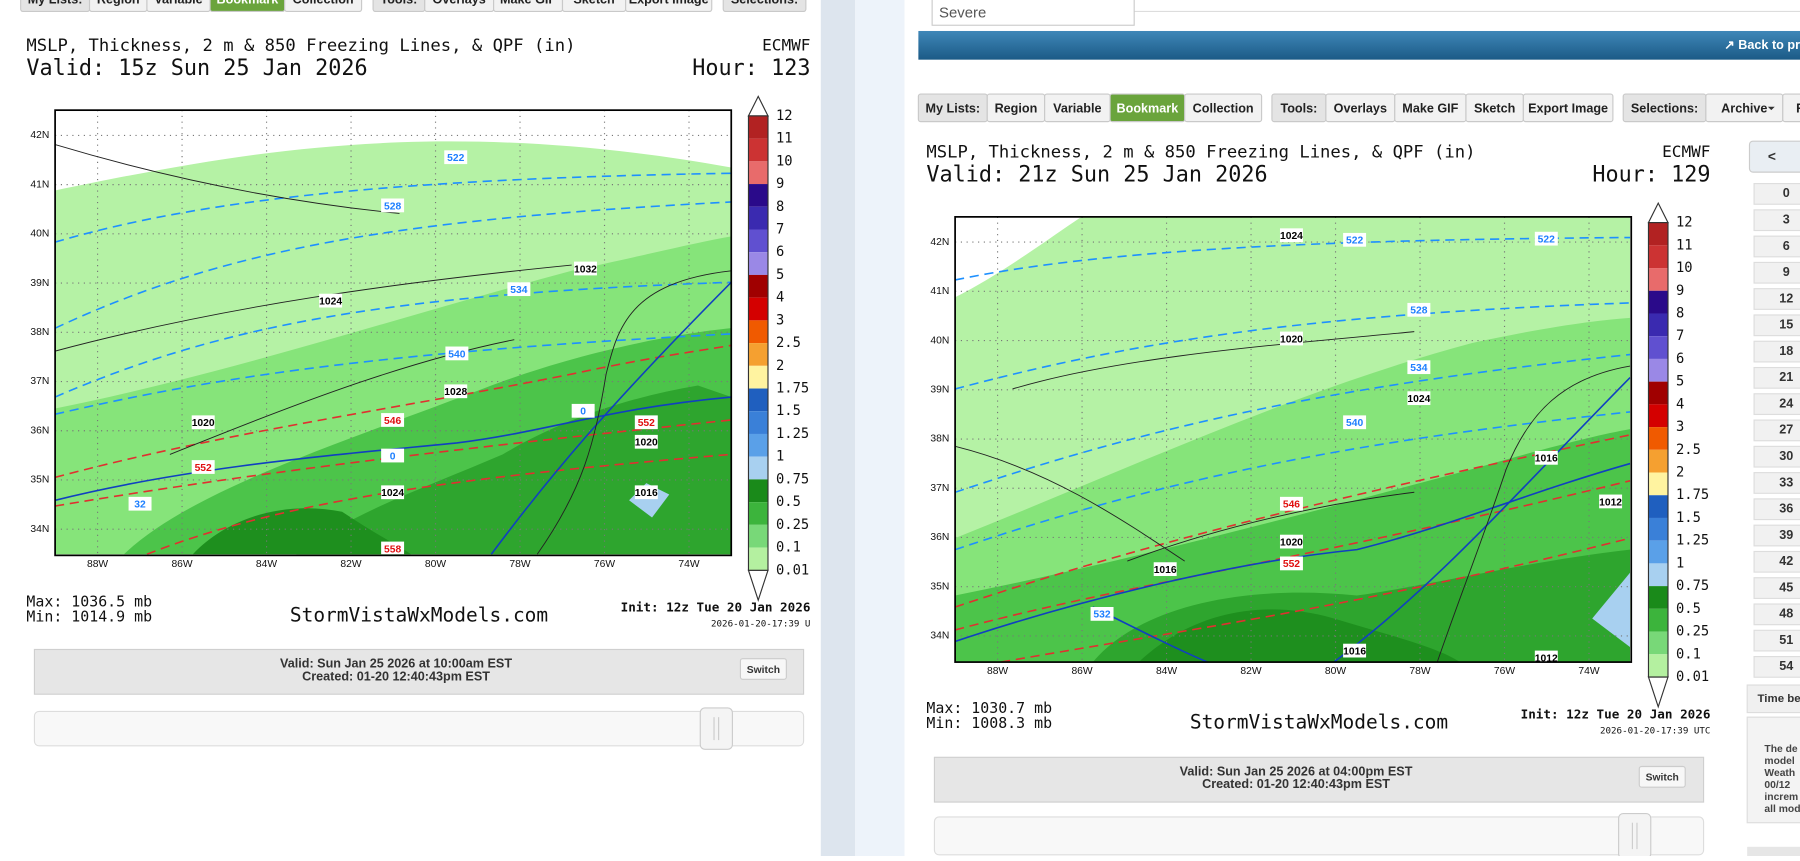 This screenshot has width=1800, height=861. Describe the element at coordinates (1786, 430) in the screenshot. I see `hour-label: 27` at that location.